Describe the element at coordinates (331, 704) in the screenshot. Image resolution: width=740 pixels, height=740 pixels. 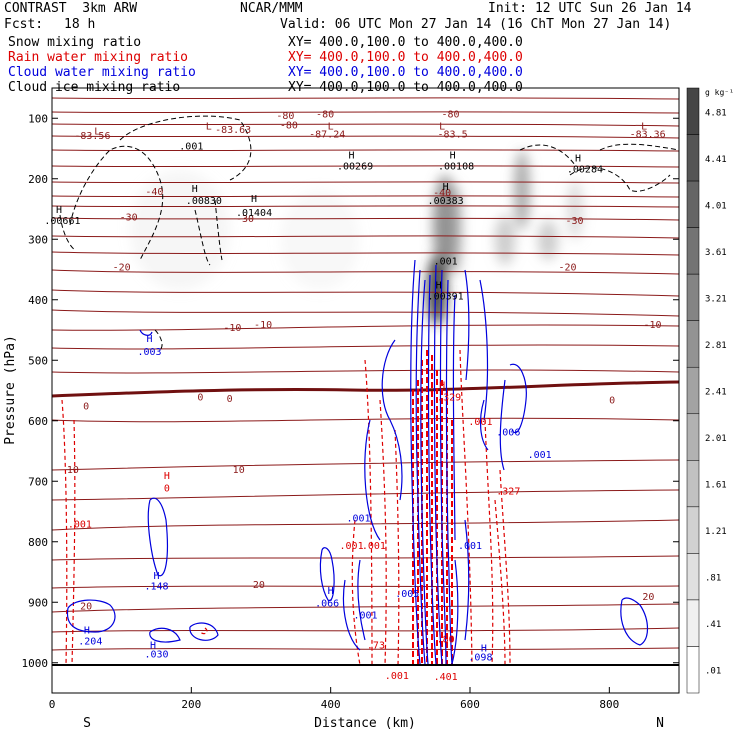
I see `x-tick-label: 400` at that location.